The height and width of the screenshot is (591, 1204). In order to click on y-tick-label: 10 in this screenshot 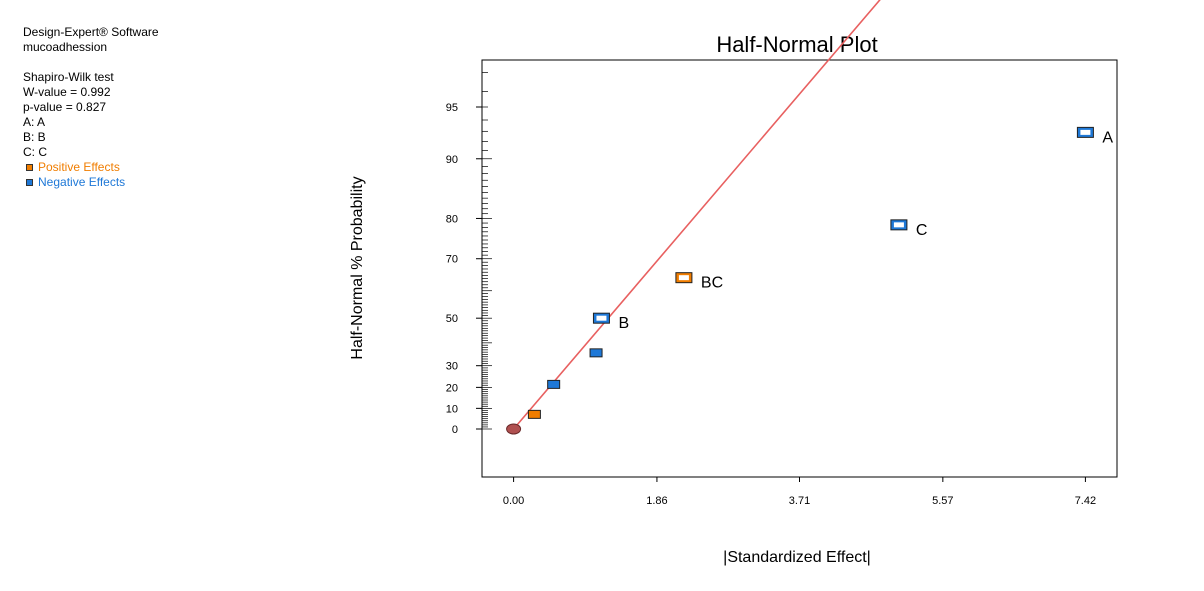, I will do `click(452, 409)`.